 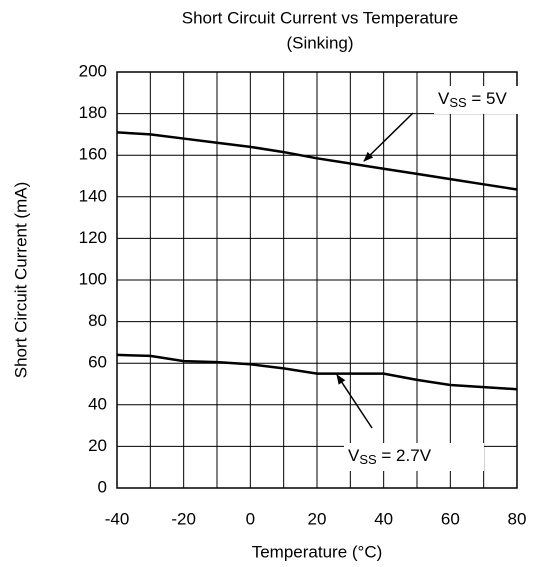 What do you see at coordinates (102, 486) in the screenshot?
I see `y-tick-label: 0` at bounding box center [102, 486].